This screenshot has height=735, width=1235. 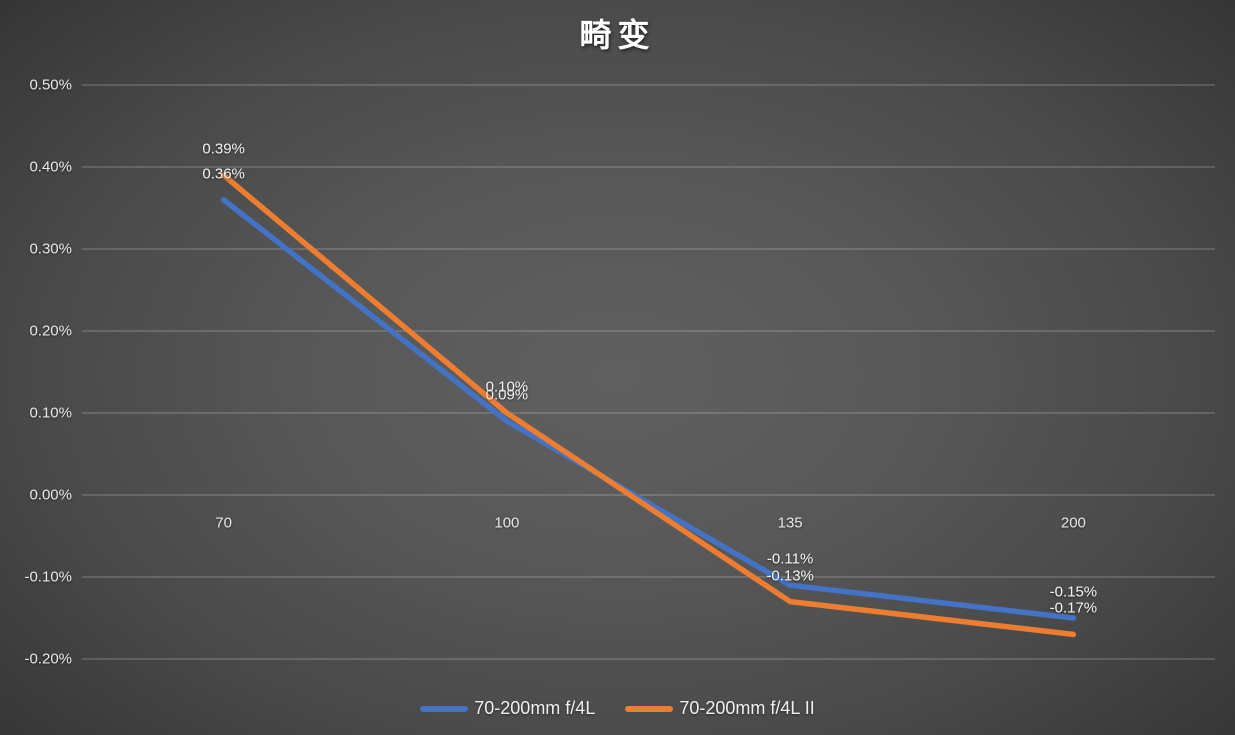 What do you see at coordinates (50, 167) in the screenshot?
I see `y-tick-label: 0.40%` at bounding box center [50, 167].